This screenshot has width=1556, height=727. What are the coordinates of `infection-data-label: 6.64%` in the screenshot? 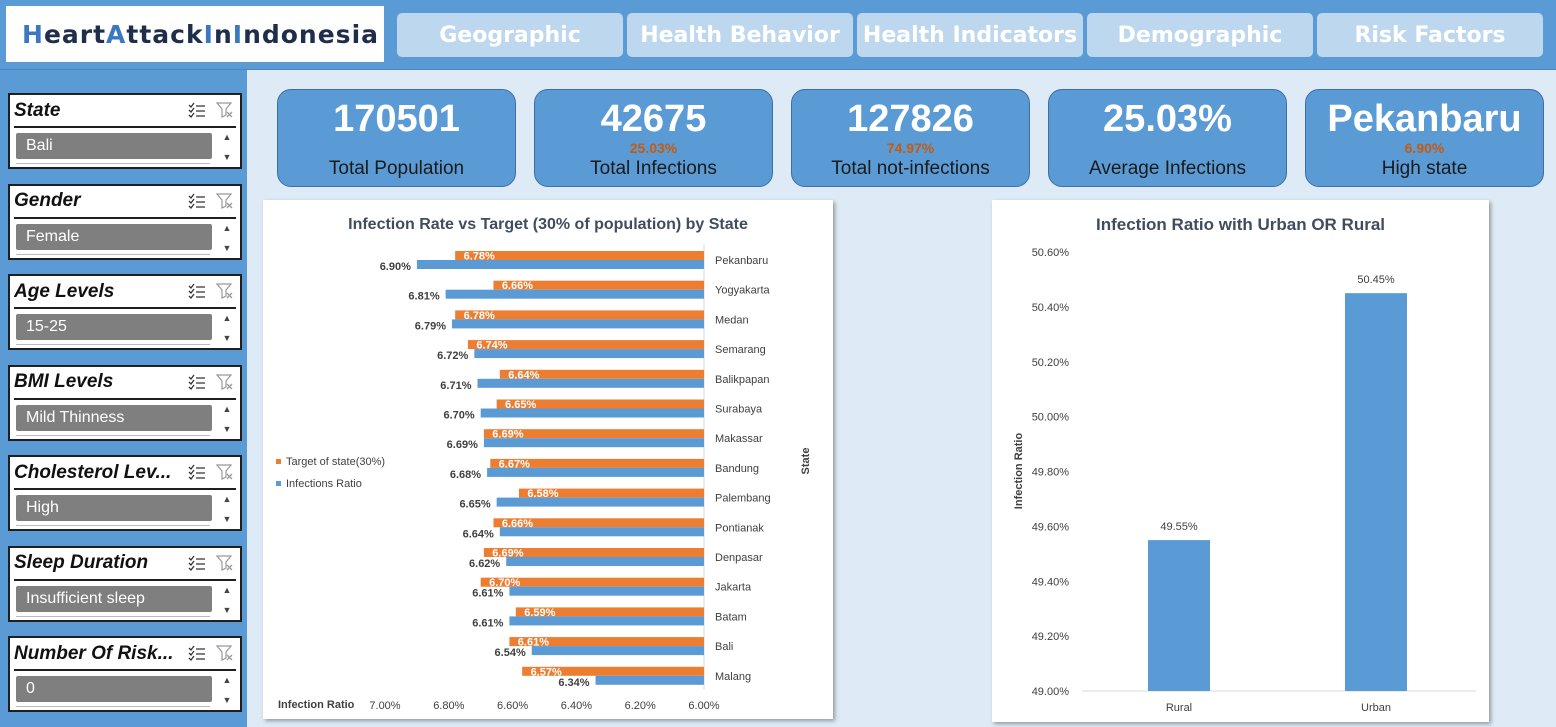 It's located at (478, 534).